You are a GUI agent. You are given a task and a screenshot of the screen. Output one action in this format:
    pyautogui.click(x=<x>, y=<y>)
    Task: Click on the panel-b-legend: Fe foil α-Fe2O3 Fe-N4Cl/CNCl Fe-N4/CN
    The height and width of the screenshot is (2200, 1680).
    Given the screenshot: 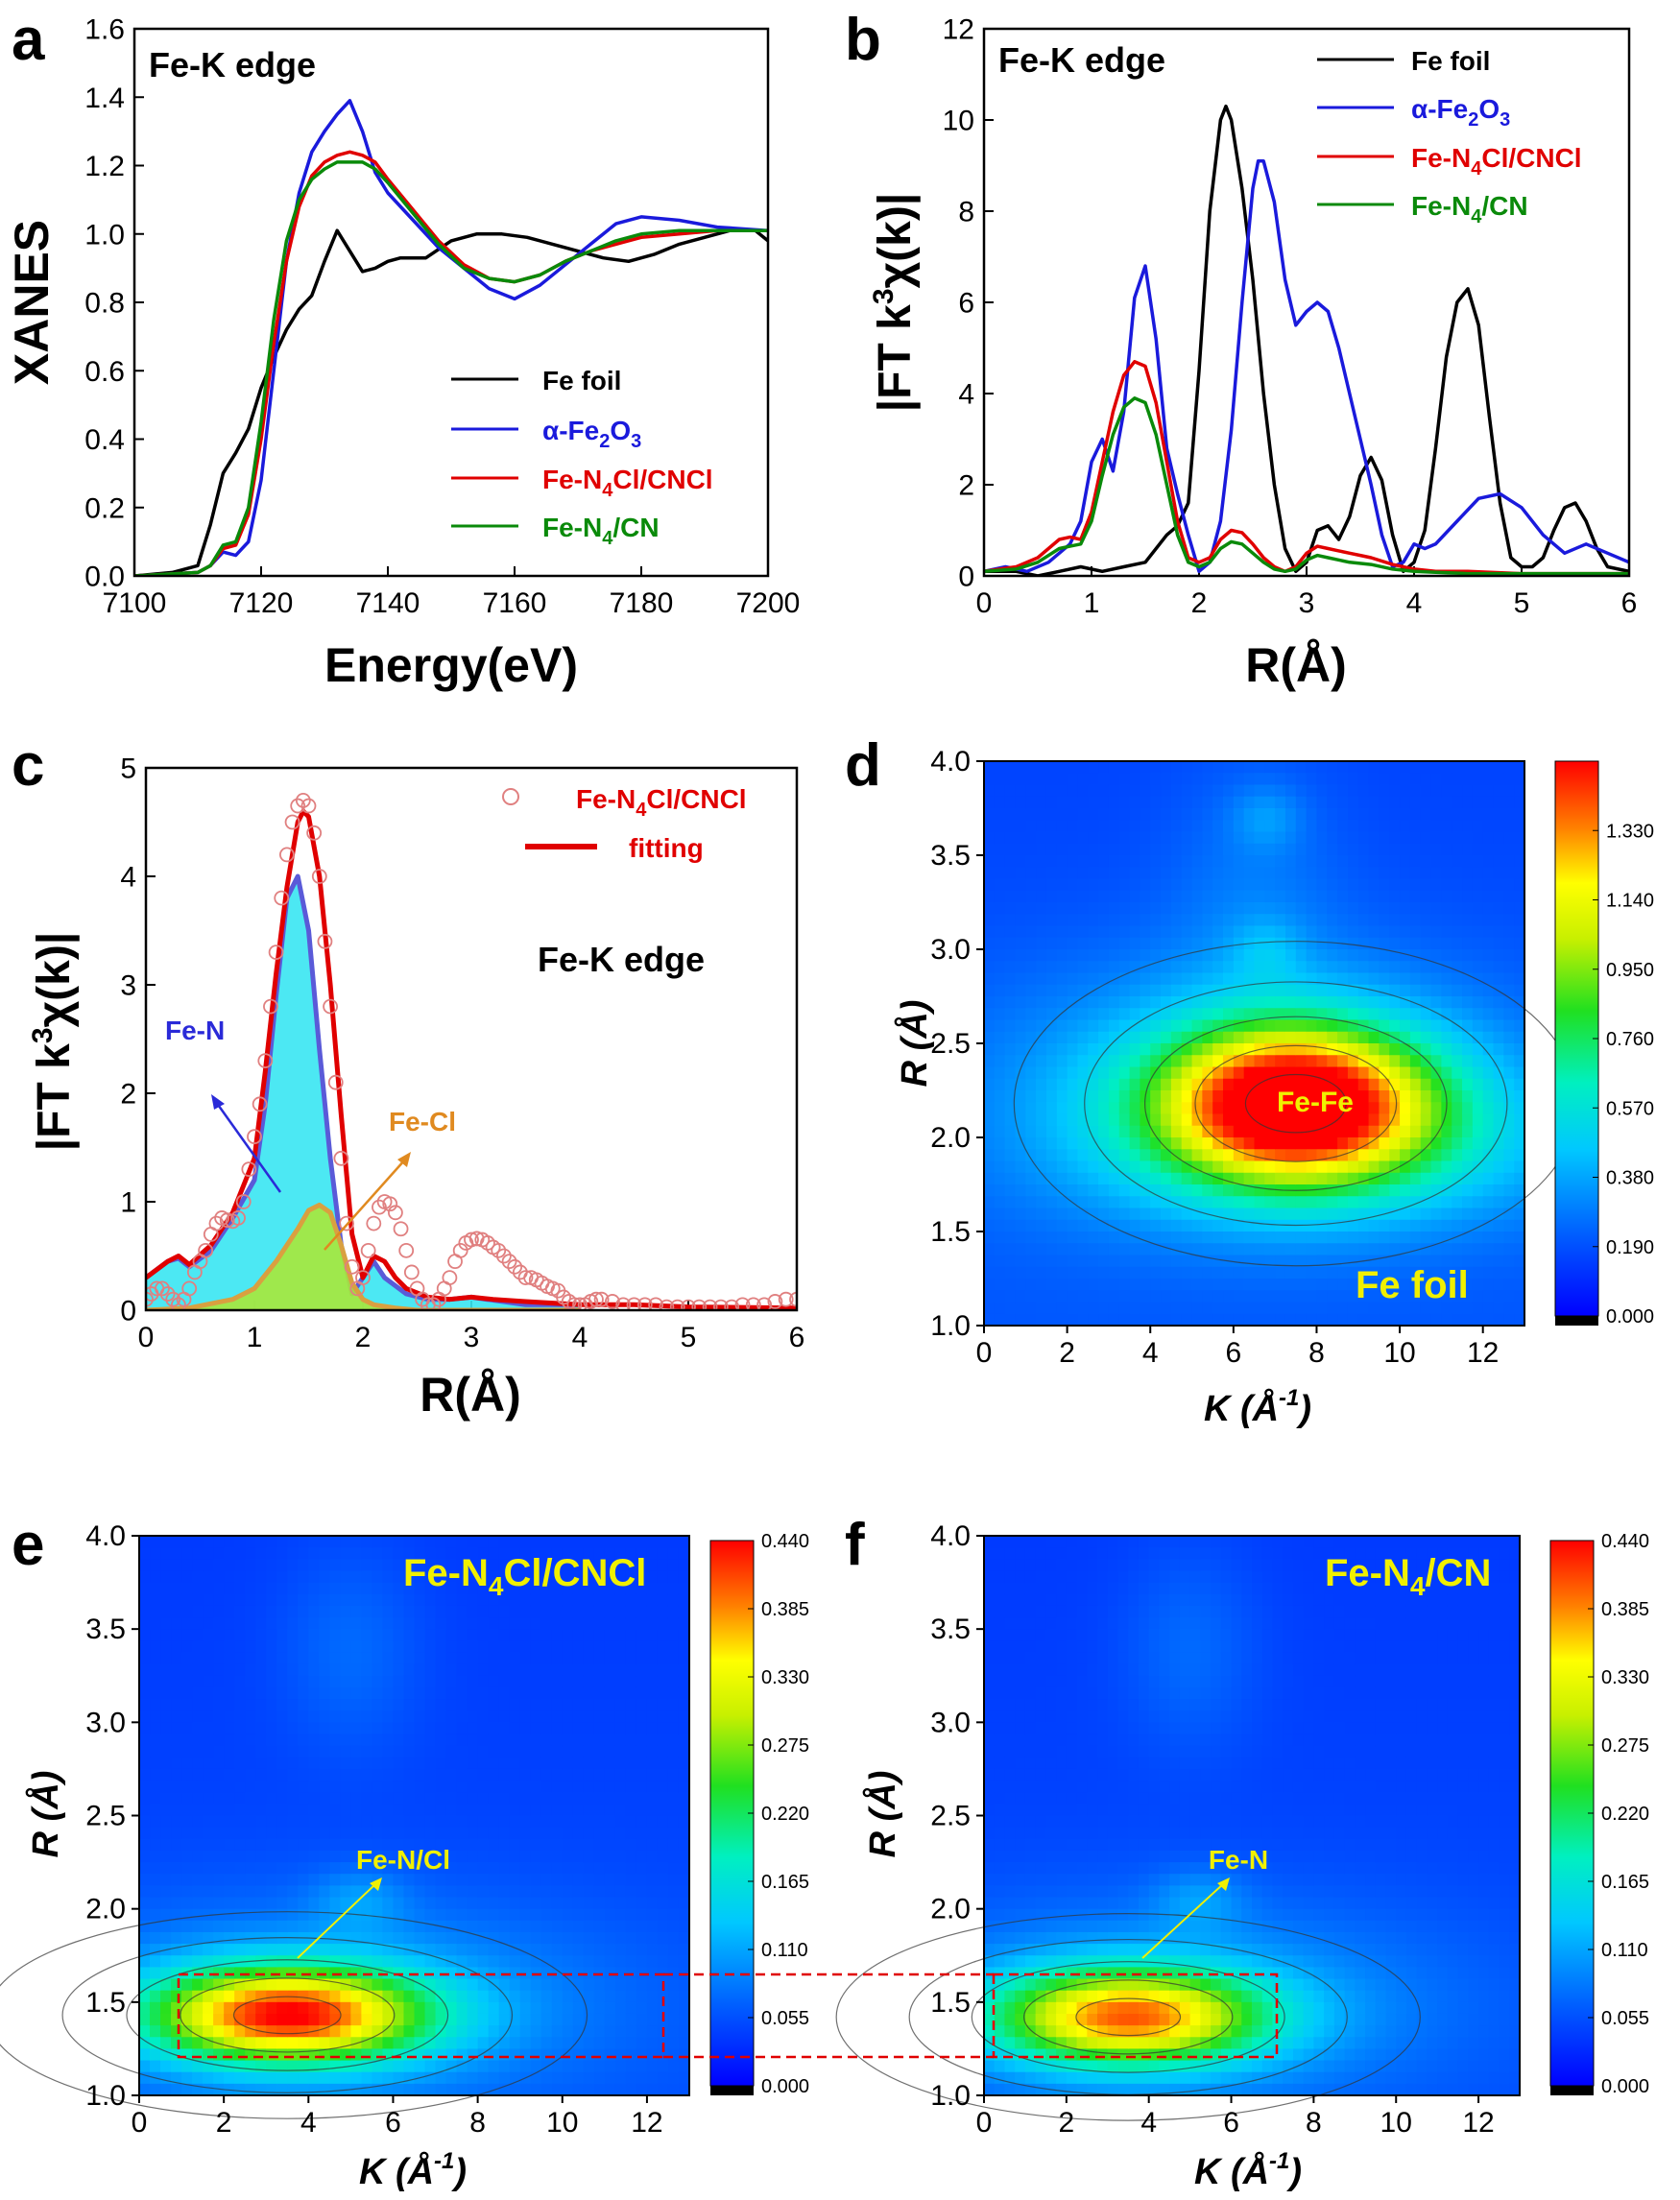 What is the action you would take?
    pyautogui.click(x=1449, y=136)
    